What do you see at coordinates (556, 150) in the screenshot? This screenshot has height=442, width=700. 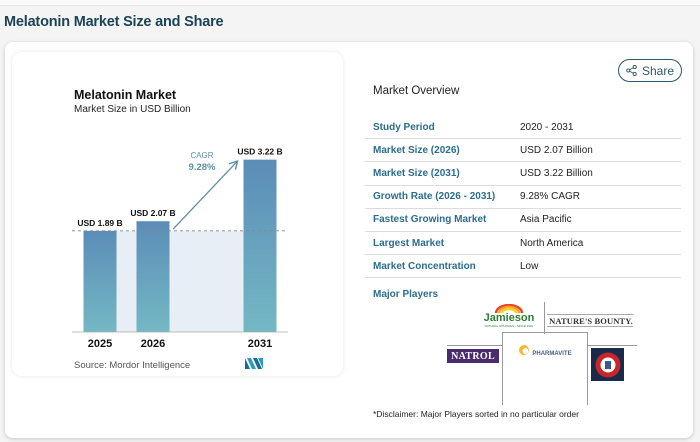 I see `overview-value: USD 2.07 Billion` at bounding box center [556, 150].